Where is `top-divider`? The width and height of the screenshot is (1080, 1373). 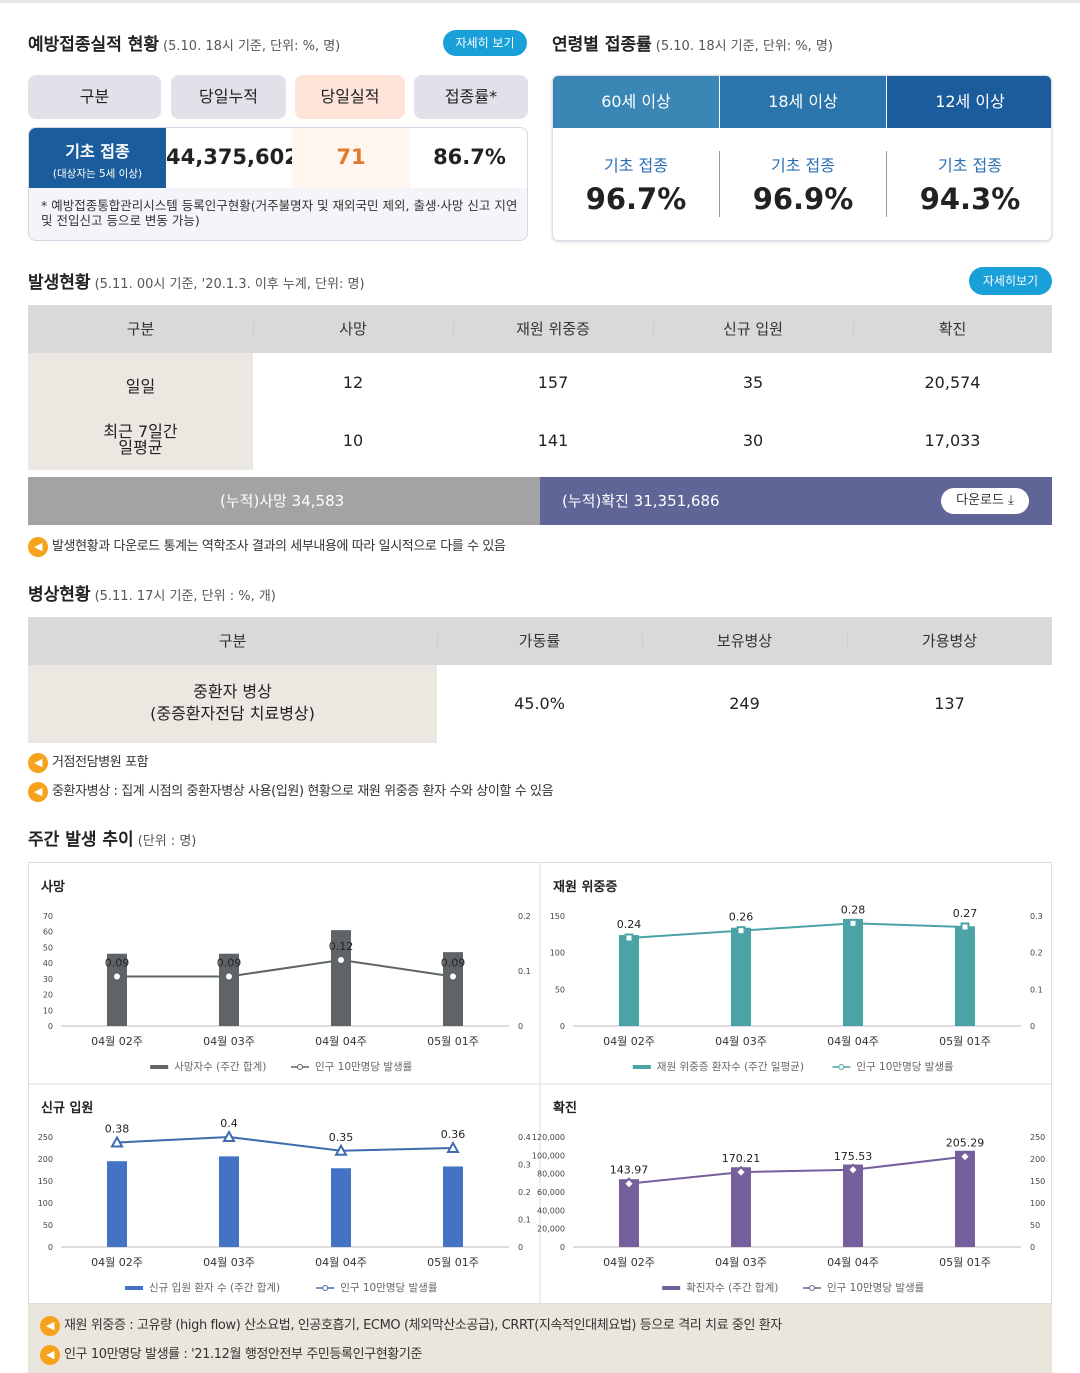
top-divider is located at coordinates (540, 1).